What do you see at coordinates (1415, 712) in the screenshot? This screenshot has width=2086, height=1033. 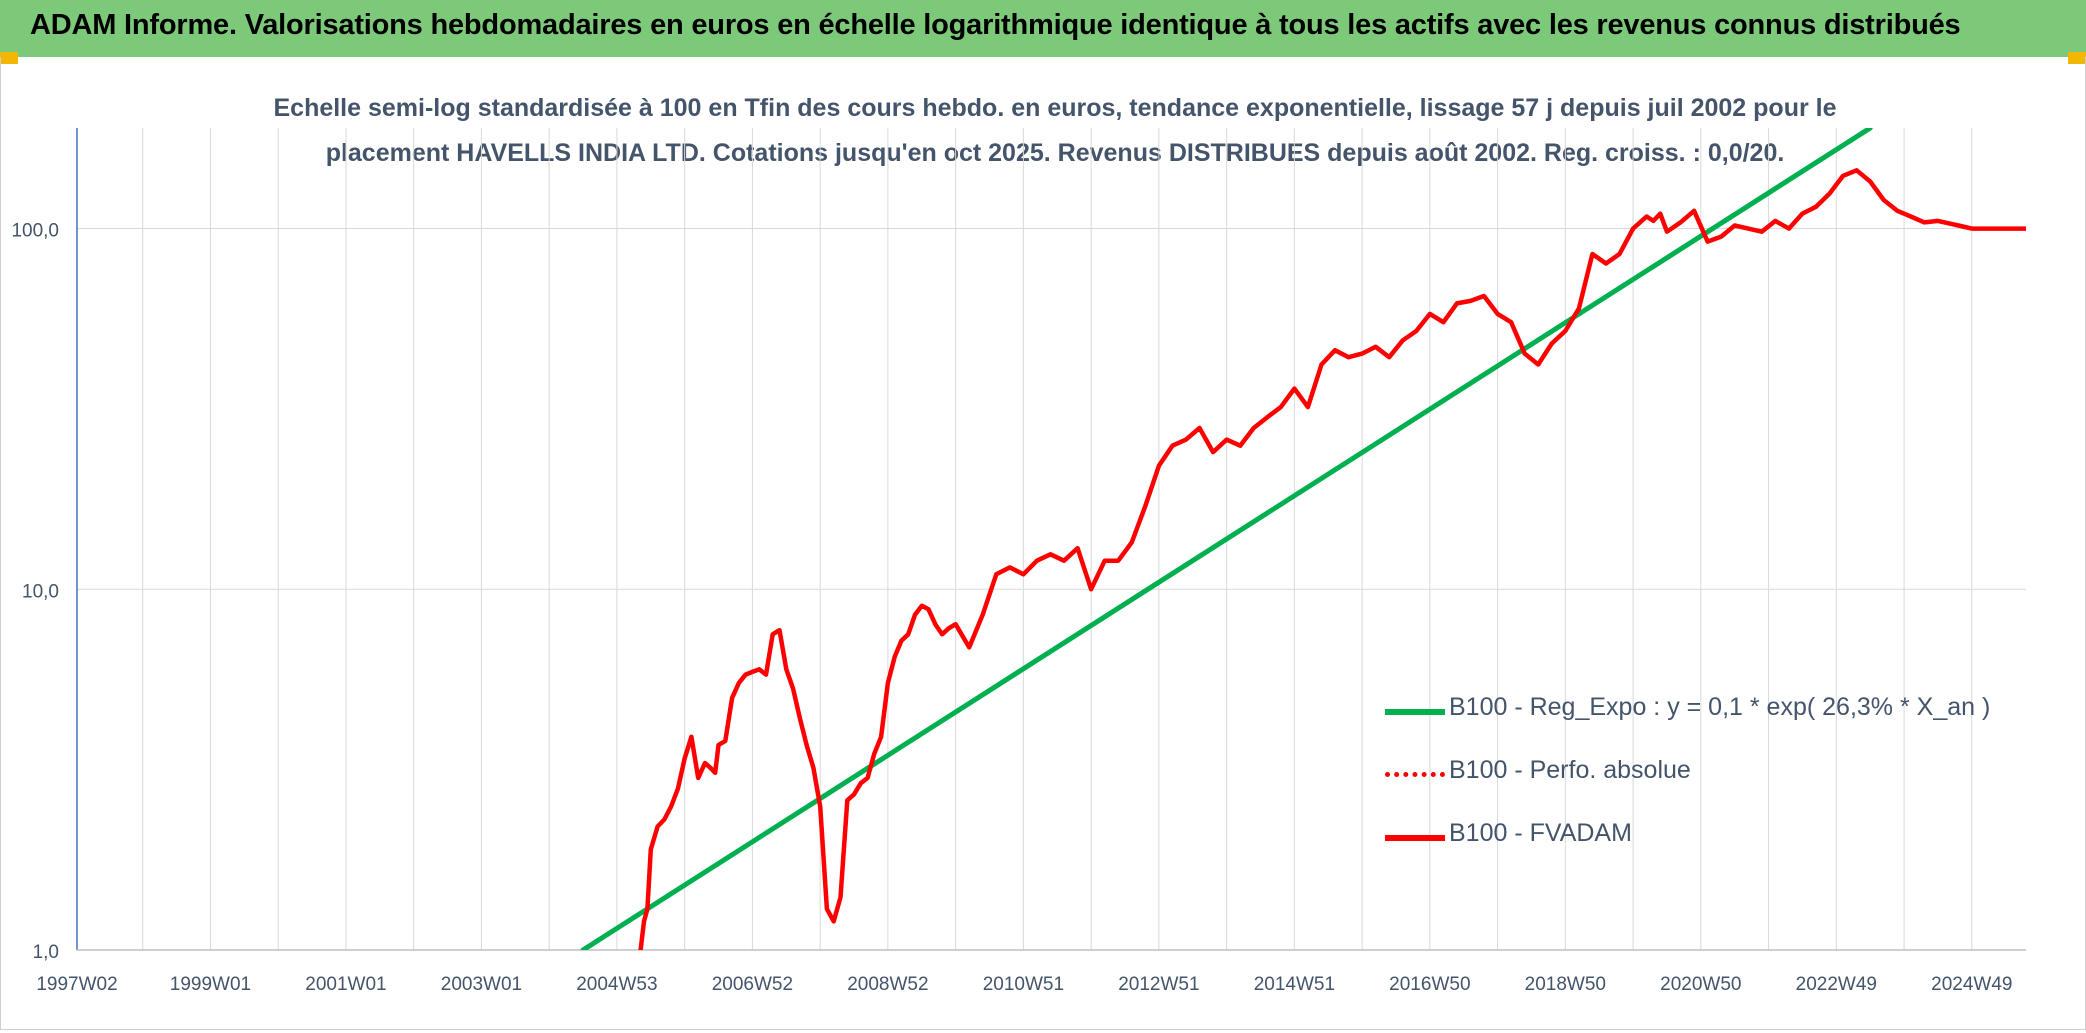 I see `legend-swatch-trend` at bounding box center [1415, 712].